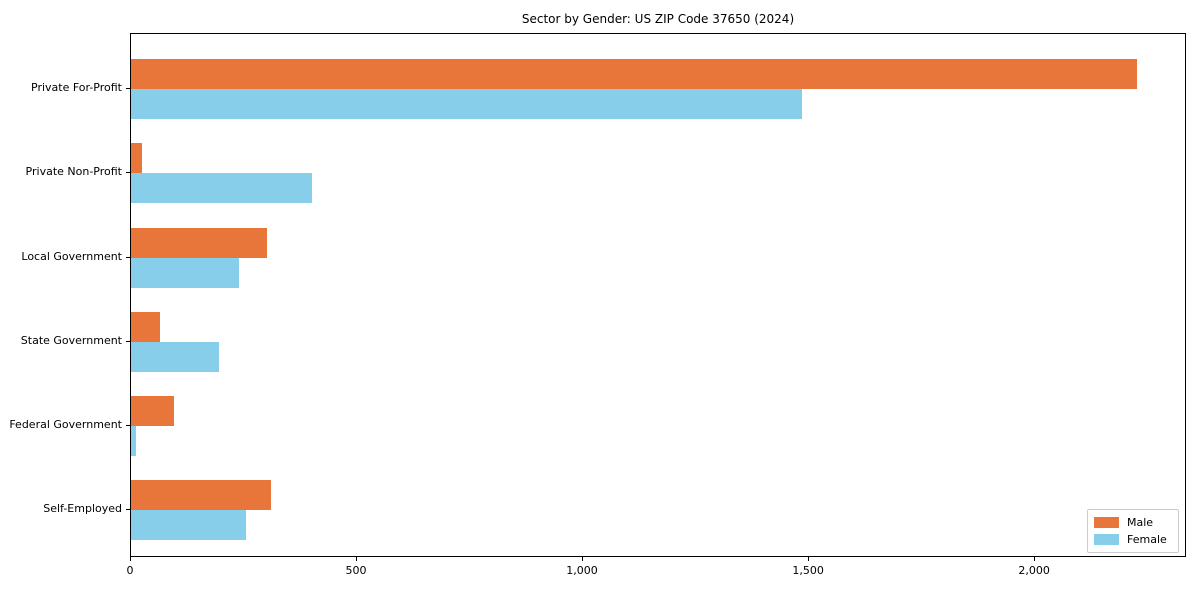 The image size is (1200, 600). Describe the element at coordinates (82, 509) in the screenshot. I see `y-tick-label-self-employed: Self-Employed` at that location.